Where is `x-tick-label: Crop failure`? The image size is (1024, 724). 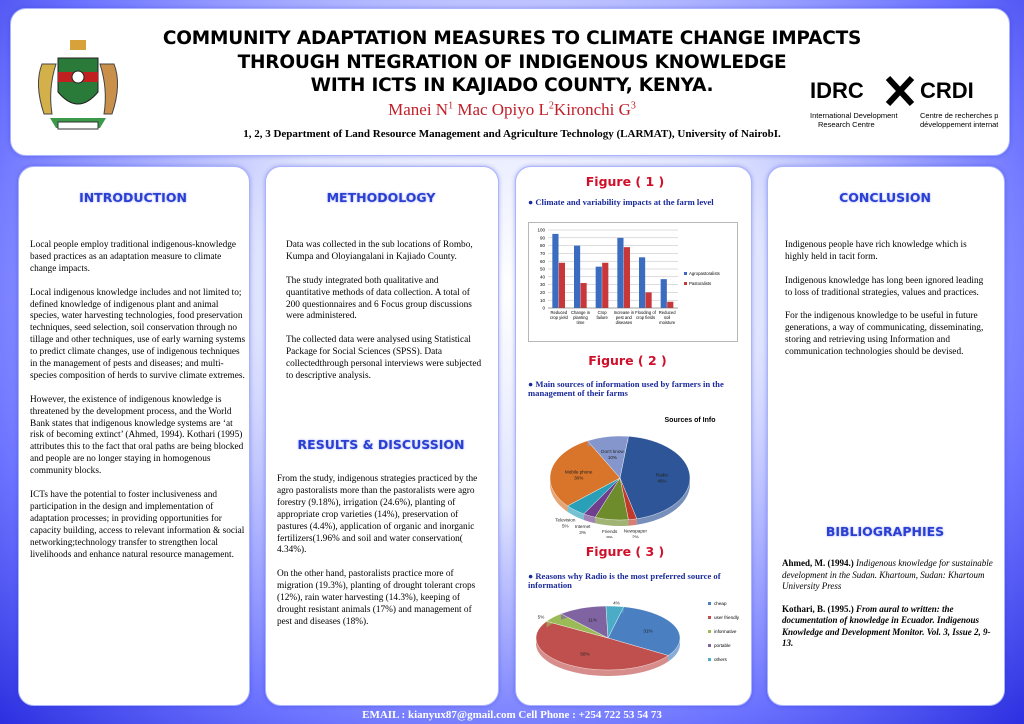 x-tick-label: Crop failure is located at coordinates (602, 315).